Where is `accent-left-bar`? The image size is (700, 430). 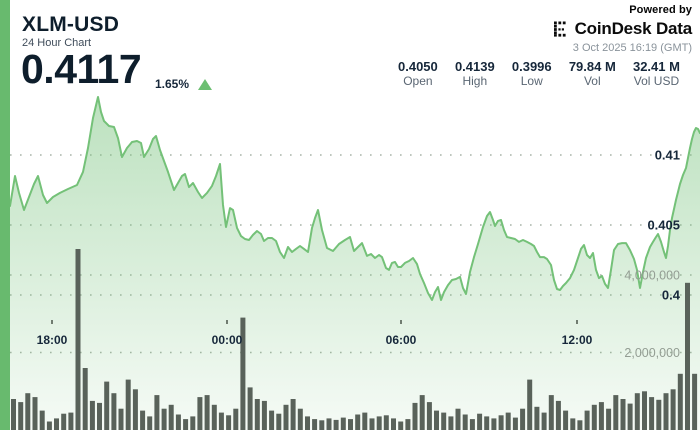 accent-left-bar is located at coordinates (5, 215).